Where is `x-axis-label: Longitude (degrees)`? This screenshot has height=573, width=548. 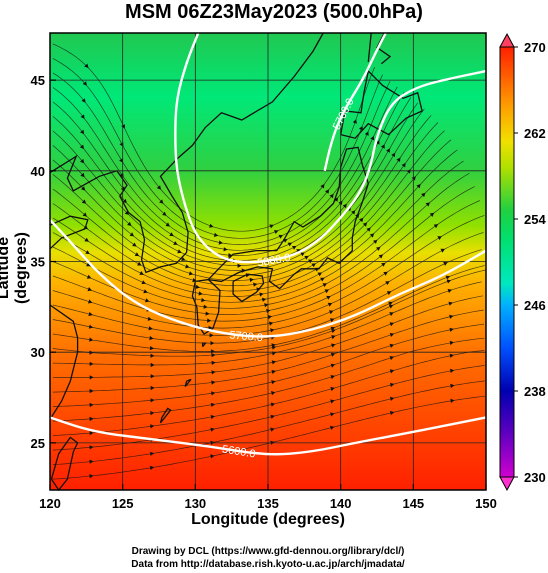 x-axis-label: Longitude (degrees) is located at coordinates (268, 519).